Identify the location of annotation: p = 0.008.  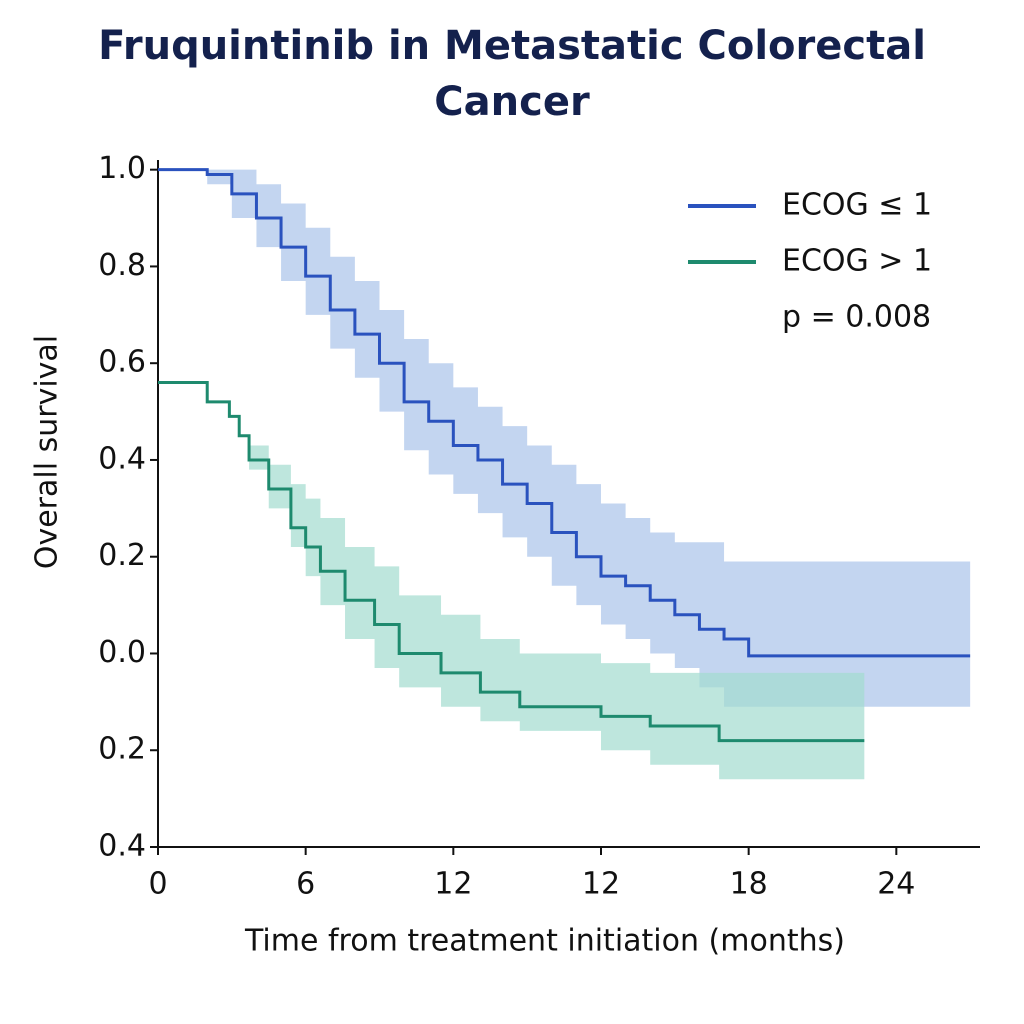
(856, 317).